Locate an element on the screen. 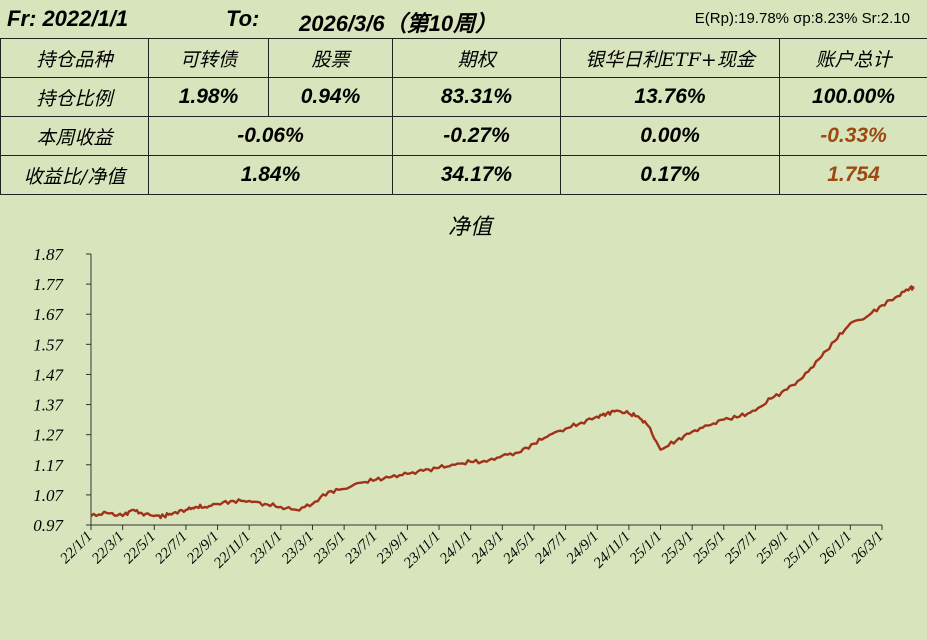 The image size is (927, 640). value-cell: 0.00% is located at coordinates (670, 136).